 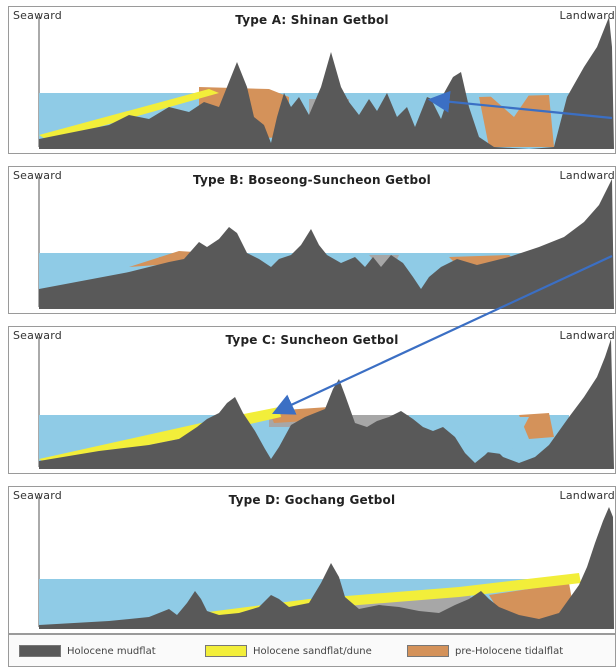 What do you see at coordinates (509, 651) in the screenshot?
I see `legend-label: pre-Holocene tidalflat` at bounding box center [509, 651].